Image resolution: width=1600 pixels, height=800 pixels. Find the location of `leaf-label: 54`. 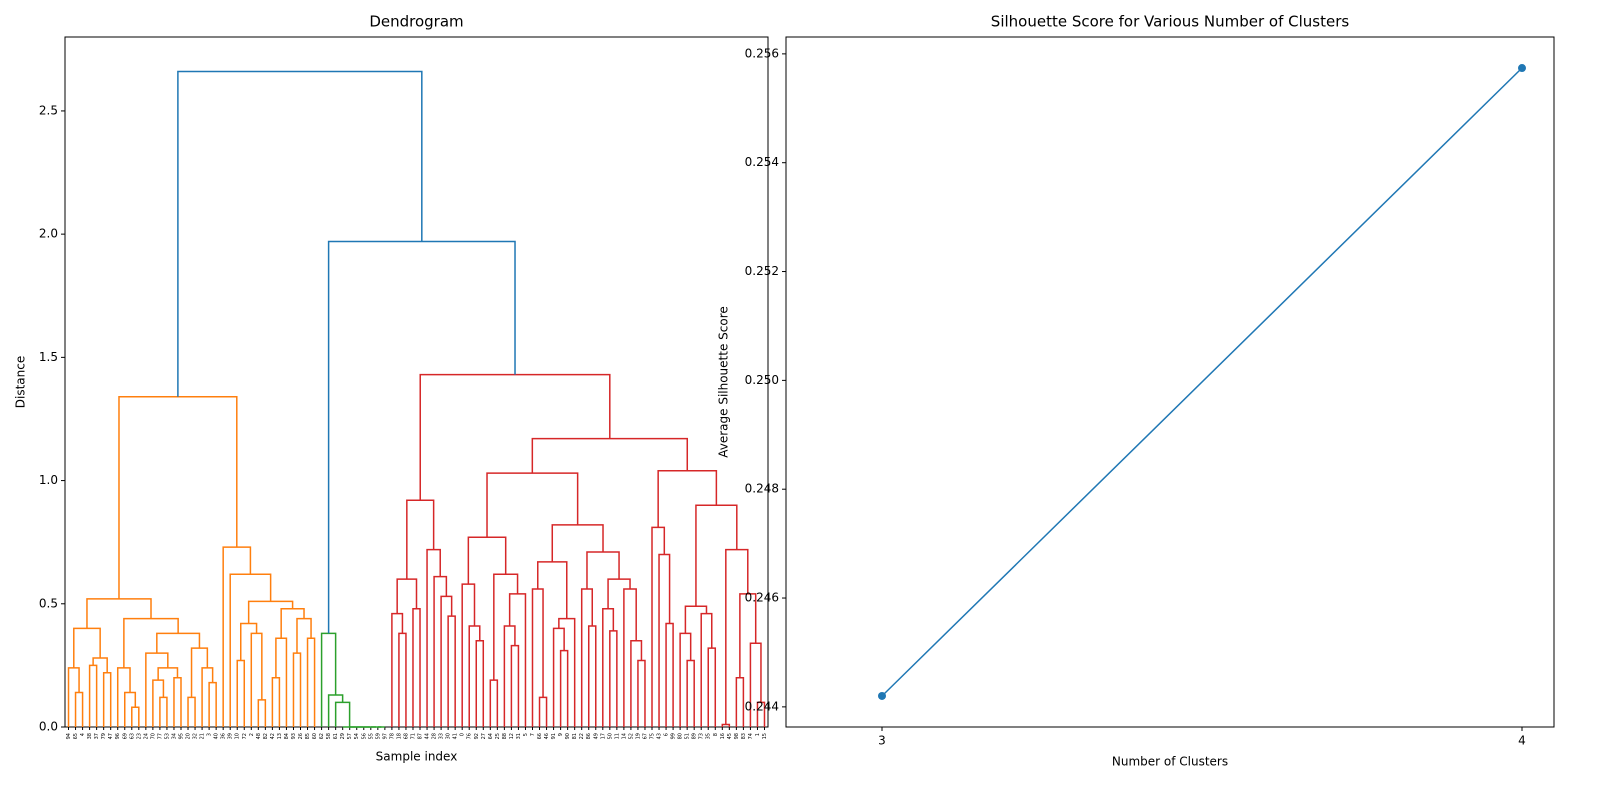

leaf-label: 54 is located at coordinates (357, 736).